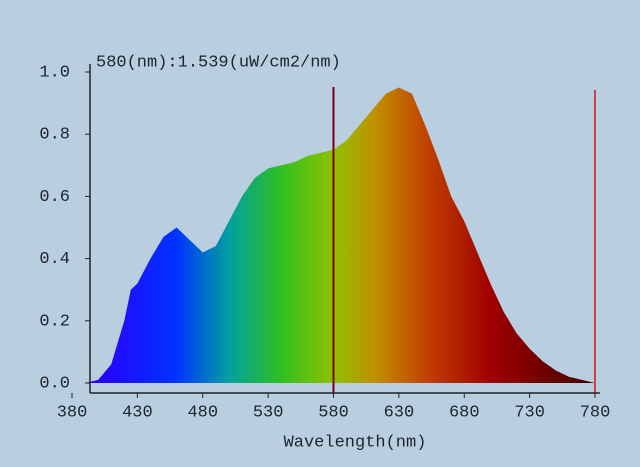  What do you see at coordinates (54, 72) in the screenshot?
I see `y-tick-label: 1.0` at bounding box center [54, 72].